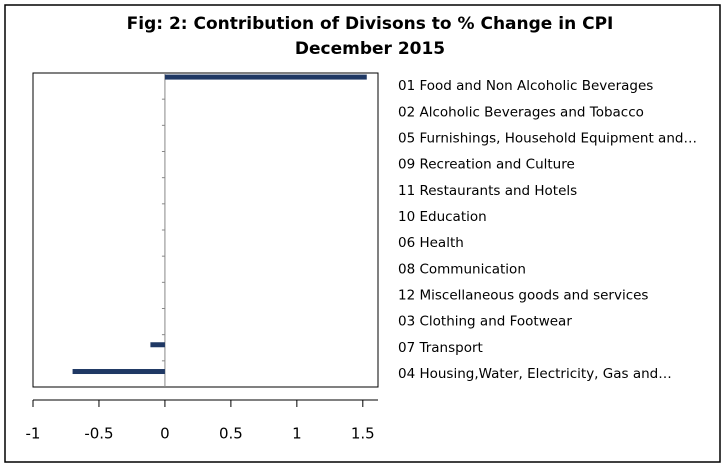 This screenshot has height=472, width=726. I want to click on category-label: 09 Recreation and Culture, so click(486, 165).